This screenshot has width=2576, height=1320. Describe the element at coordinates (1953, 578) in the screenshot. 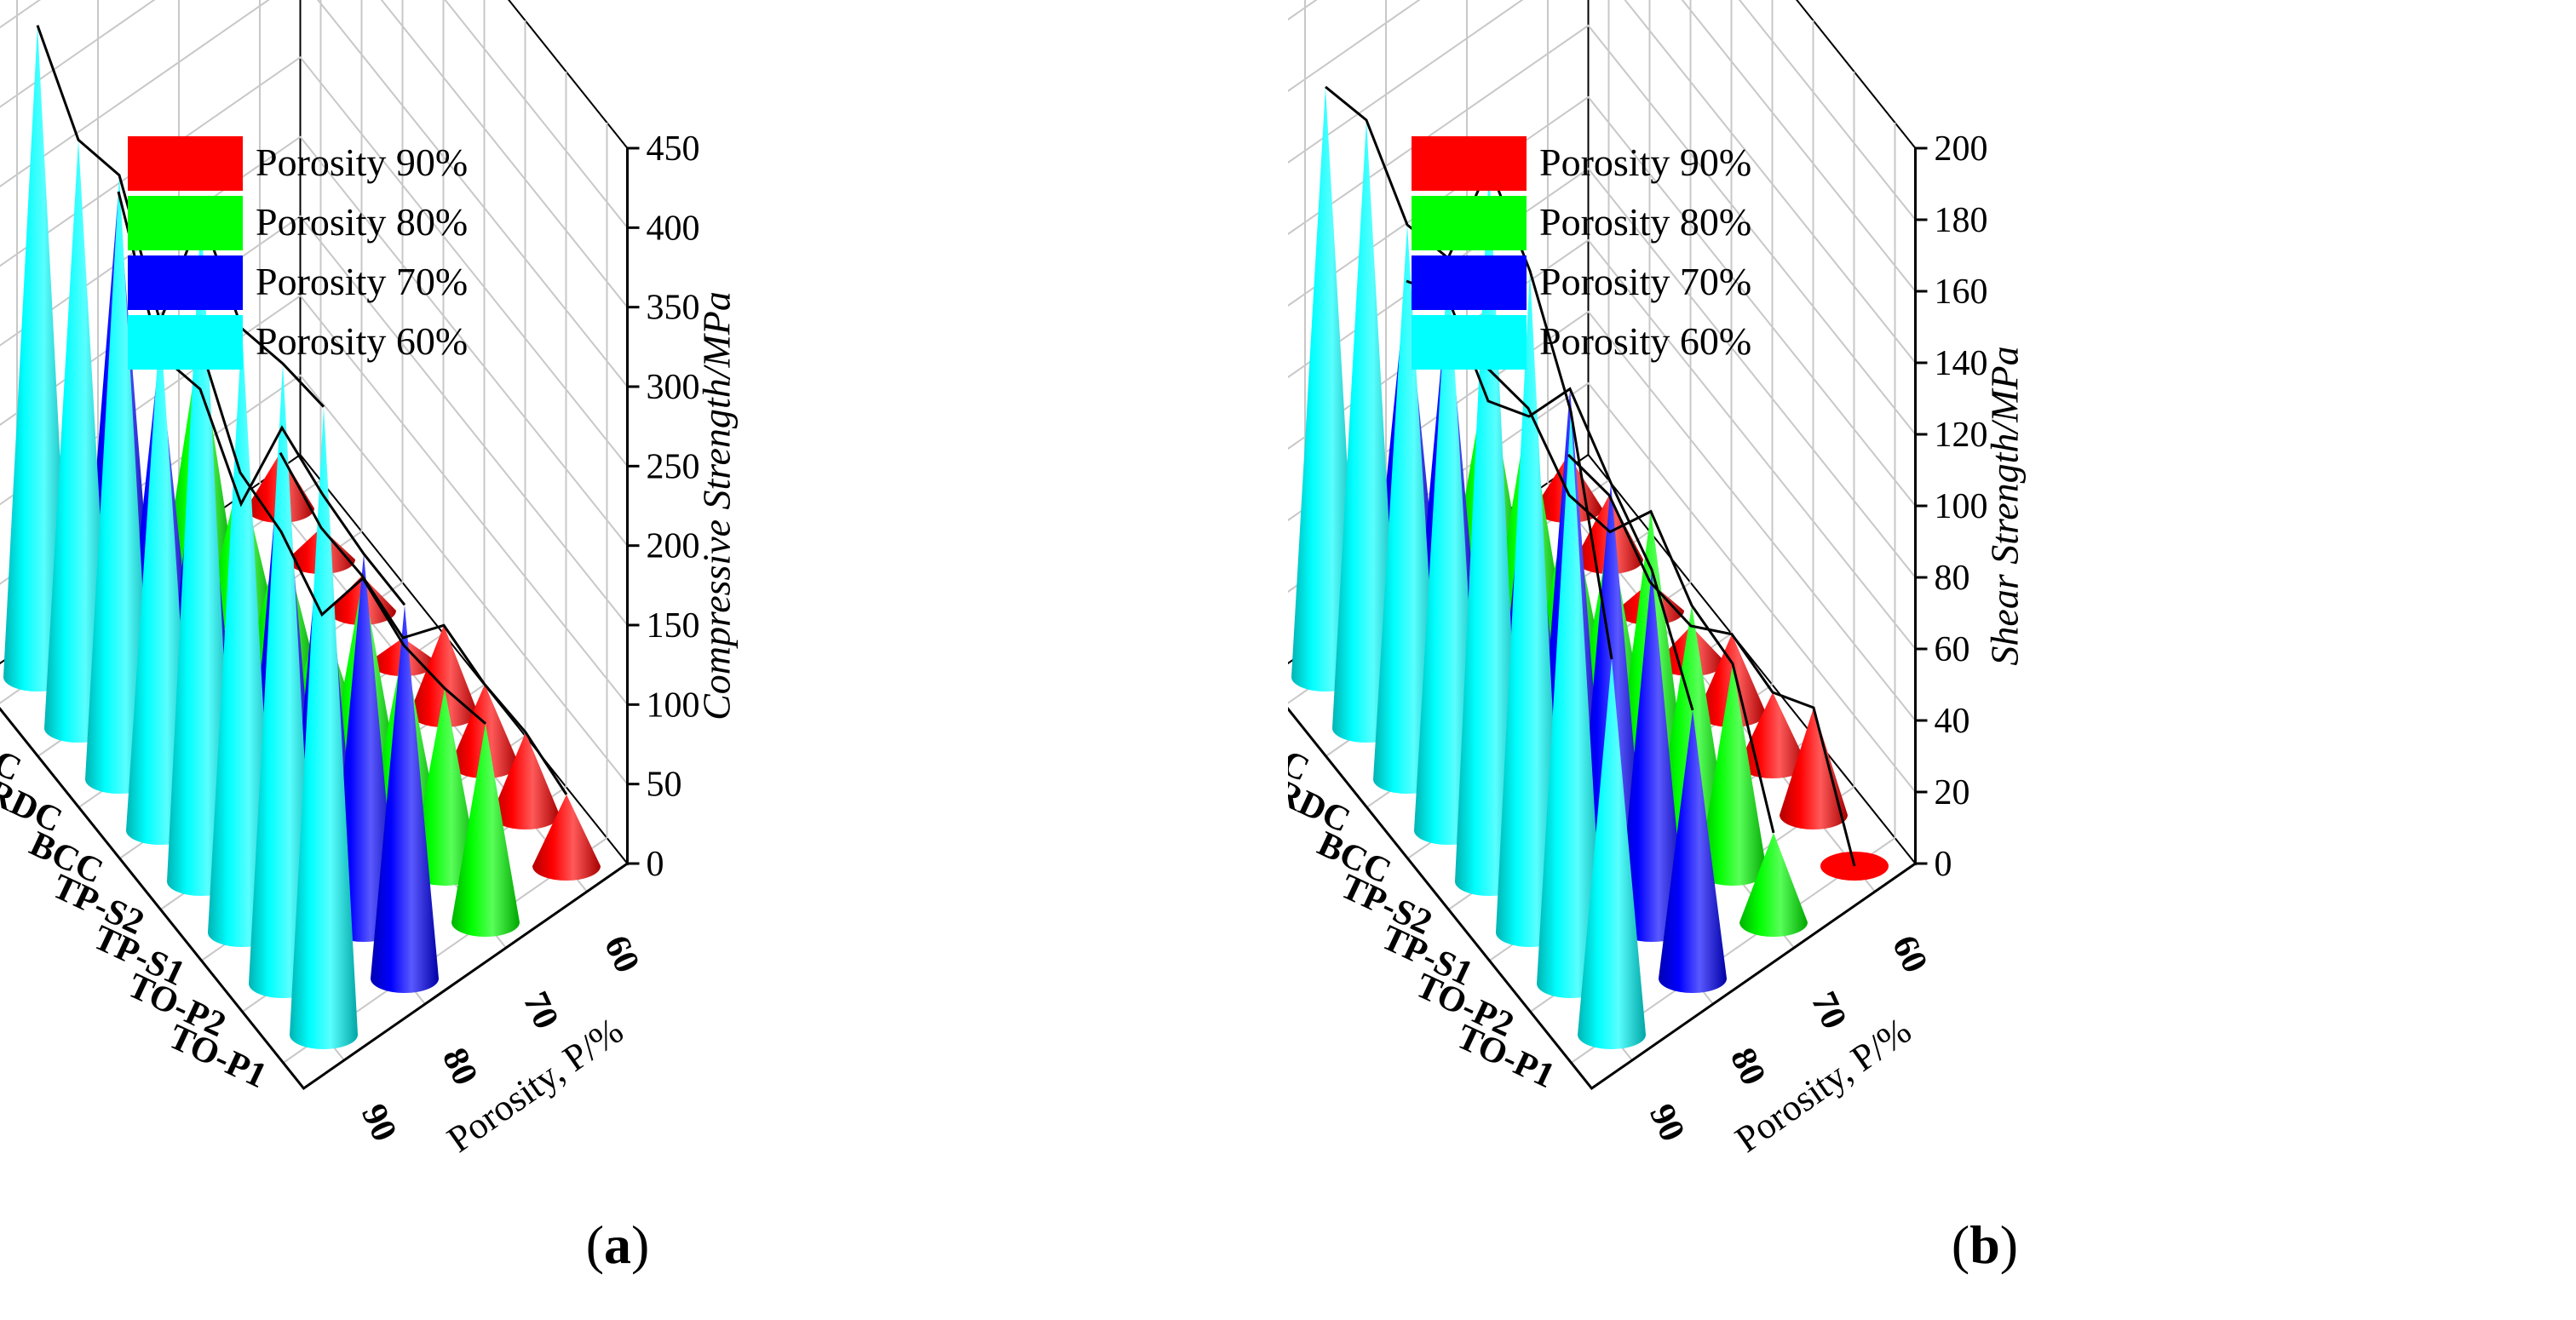

I see `z-tick-label: 80` at that location.